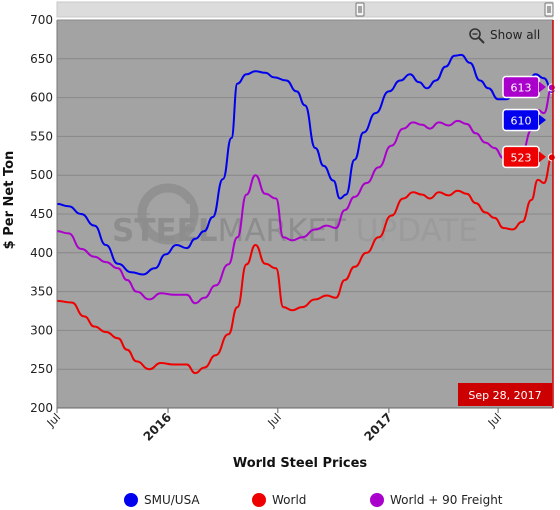 The height and width of the screenshot is (510, 560). I want to click on y-tick-label: 500, so click(41, 175).